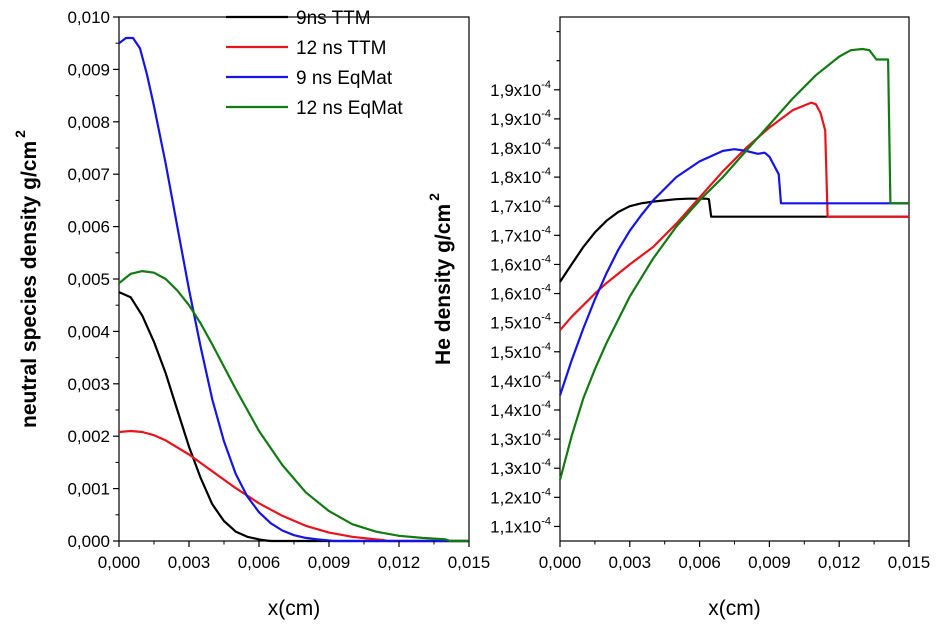 The width and height of the screenshot is (937, 626). What do you see at coordinates (88, 331) in the screenshot?
I see `y-tick-label: 0,004` at bounding box center [88, 331].